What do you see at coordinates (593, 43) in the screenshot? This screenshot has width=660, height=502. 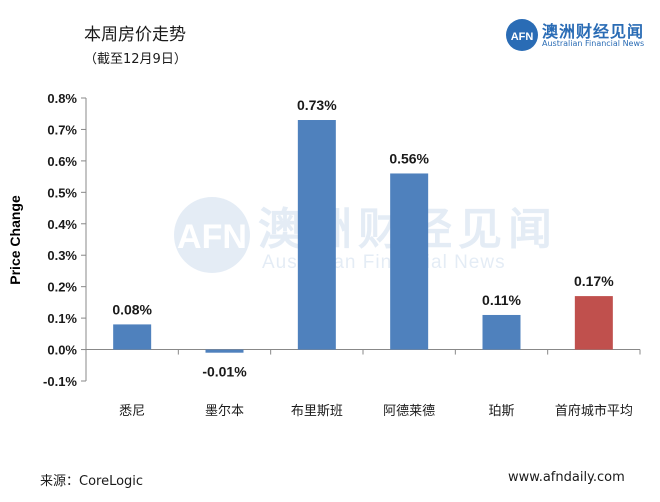 I see `logo-name-en: Australian Financial News` at bounding box center [593, 43].